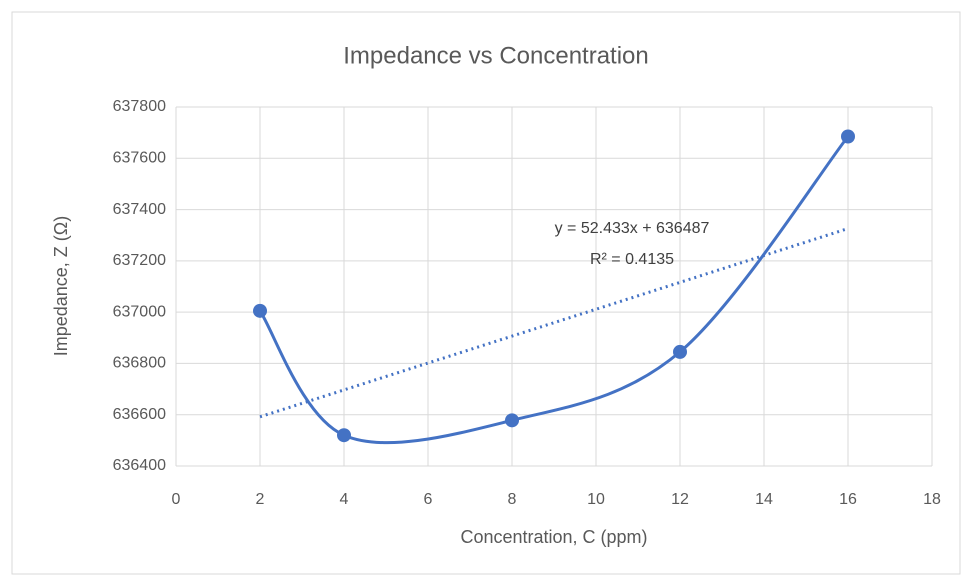 This screenshot has height=580, width=965. What do you see at coordinates (260, 499) in the screenshot?
I see `x-tick-label: 2` at bounding box center [260, 499].